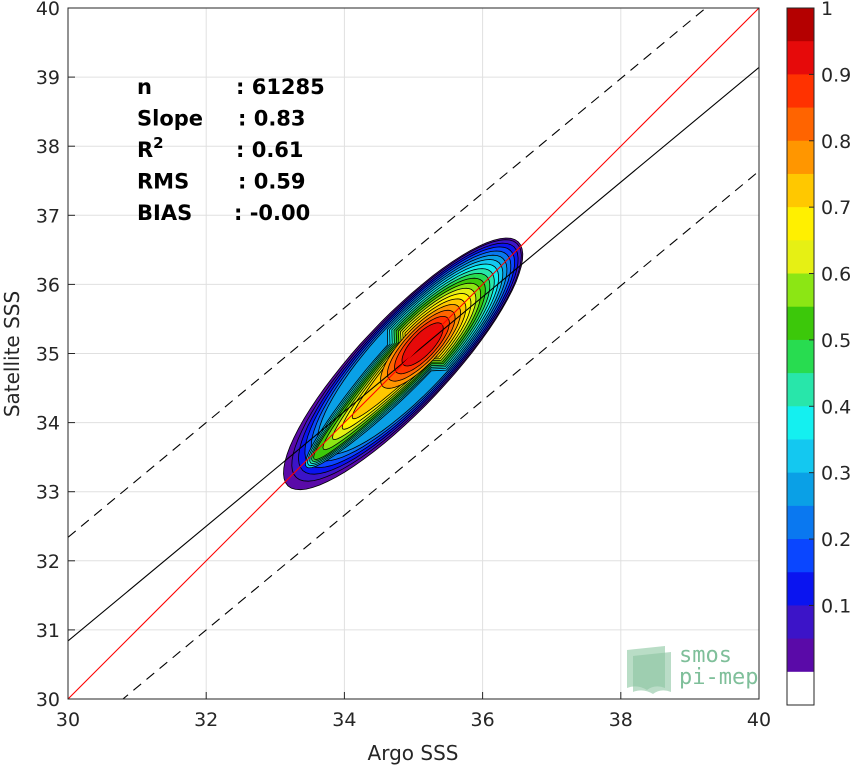  I want to click on y-tick-label: 36, so click(48, 285).